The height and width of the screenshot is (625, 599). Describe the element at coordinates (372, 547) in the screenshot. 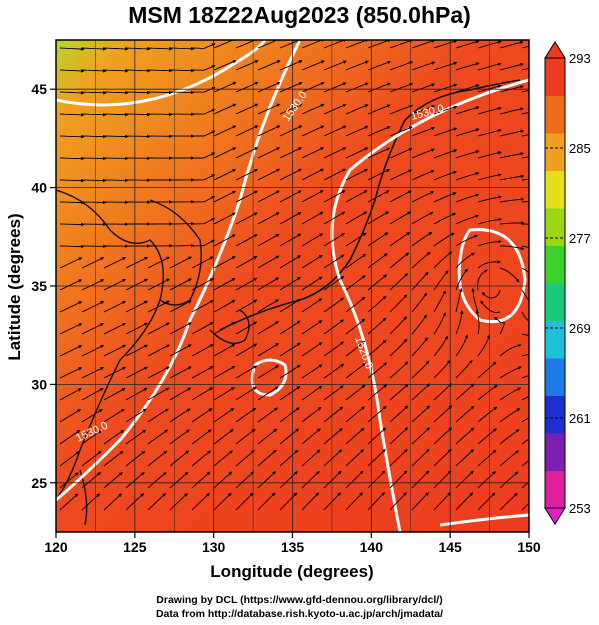

I see `x-tick-label: 140` at that location.